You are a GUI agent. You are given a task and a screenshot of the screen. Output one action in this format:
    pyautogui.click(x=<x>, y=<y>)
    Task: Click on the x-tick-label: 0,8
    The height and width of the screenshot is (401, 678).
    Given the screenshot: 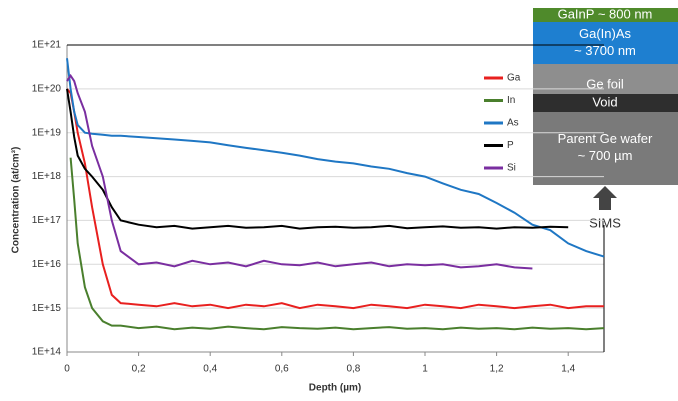 What is the action you would take?
    pyautogui.click(x=353, y=369)
    